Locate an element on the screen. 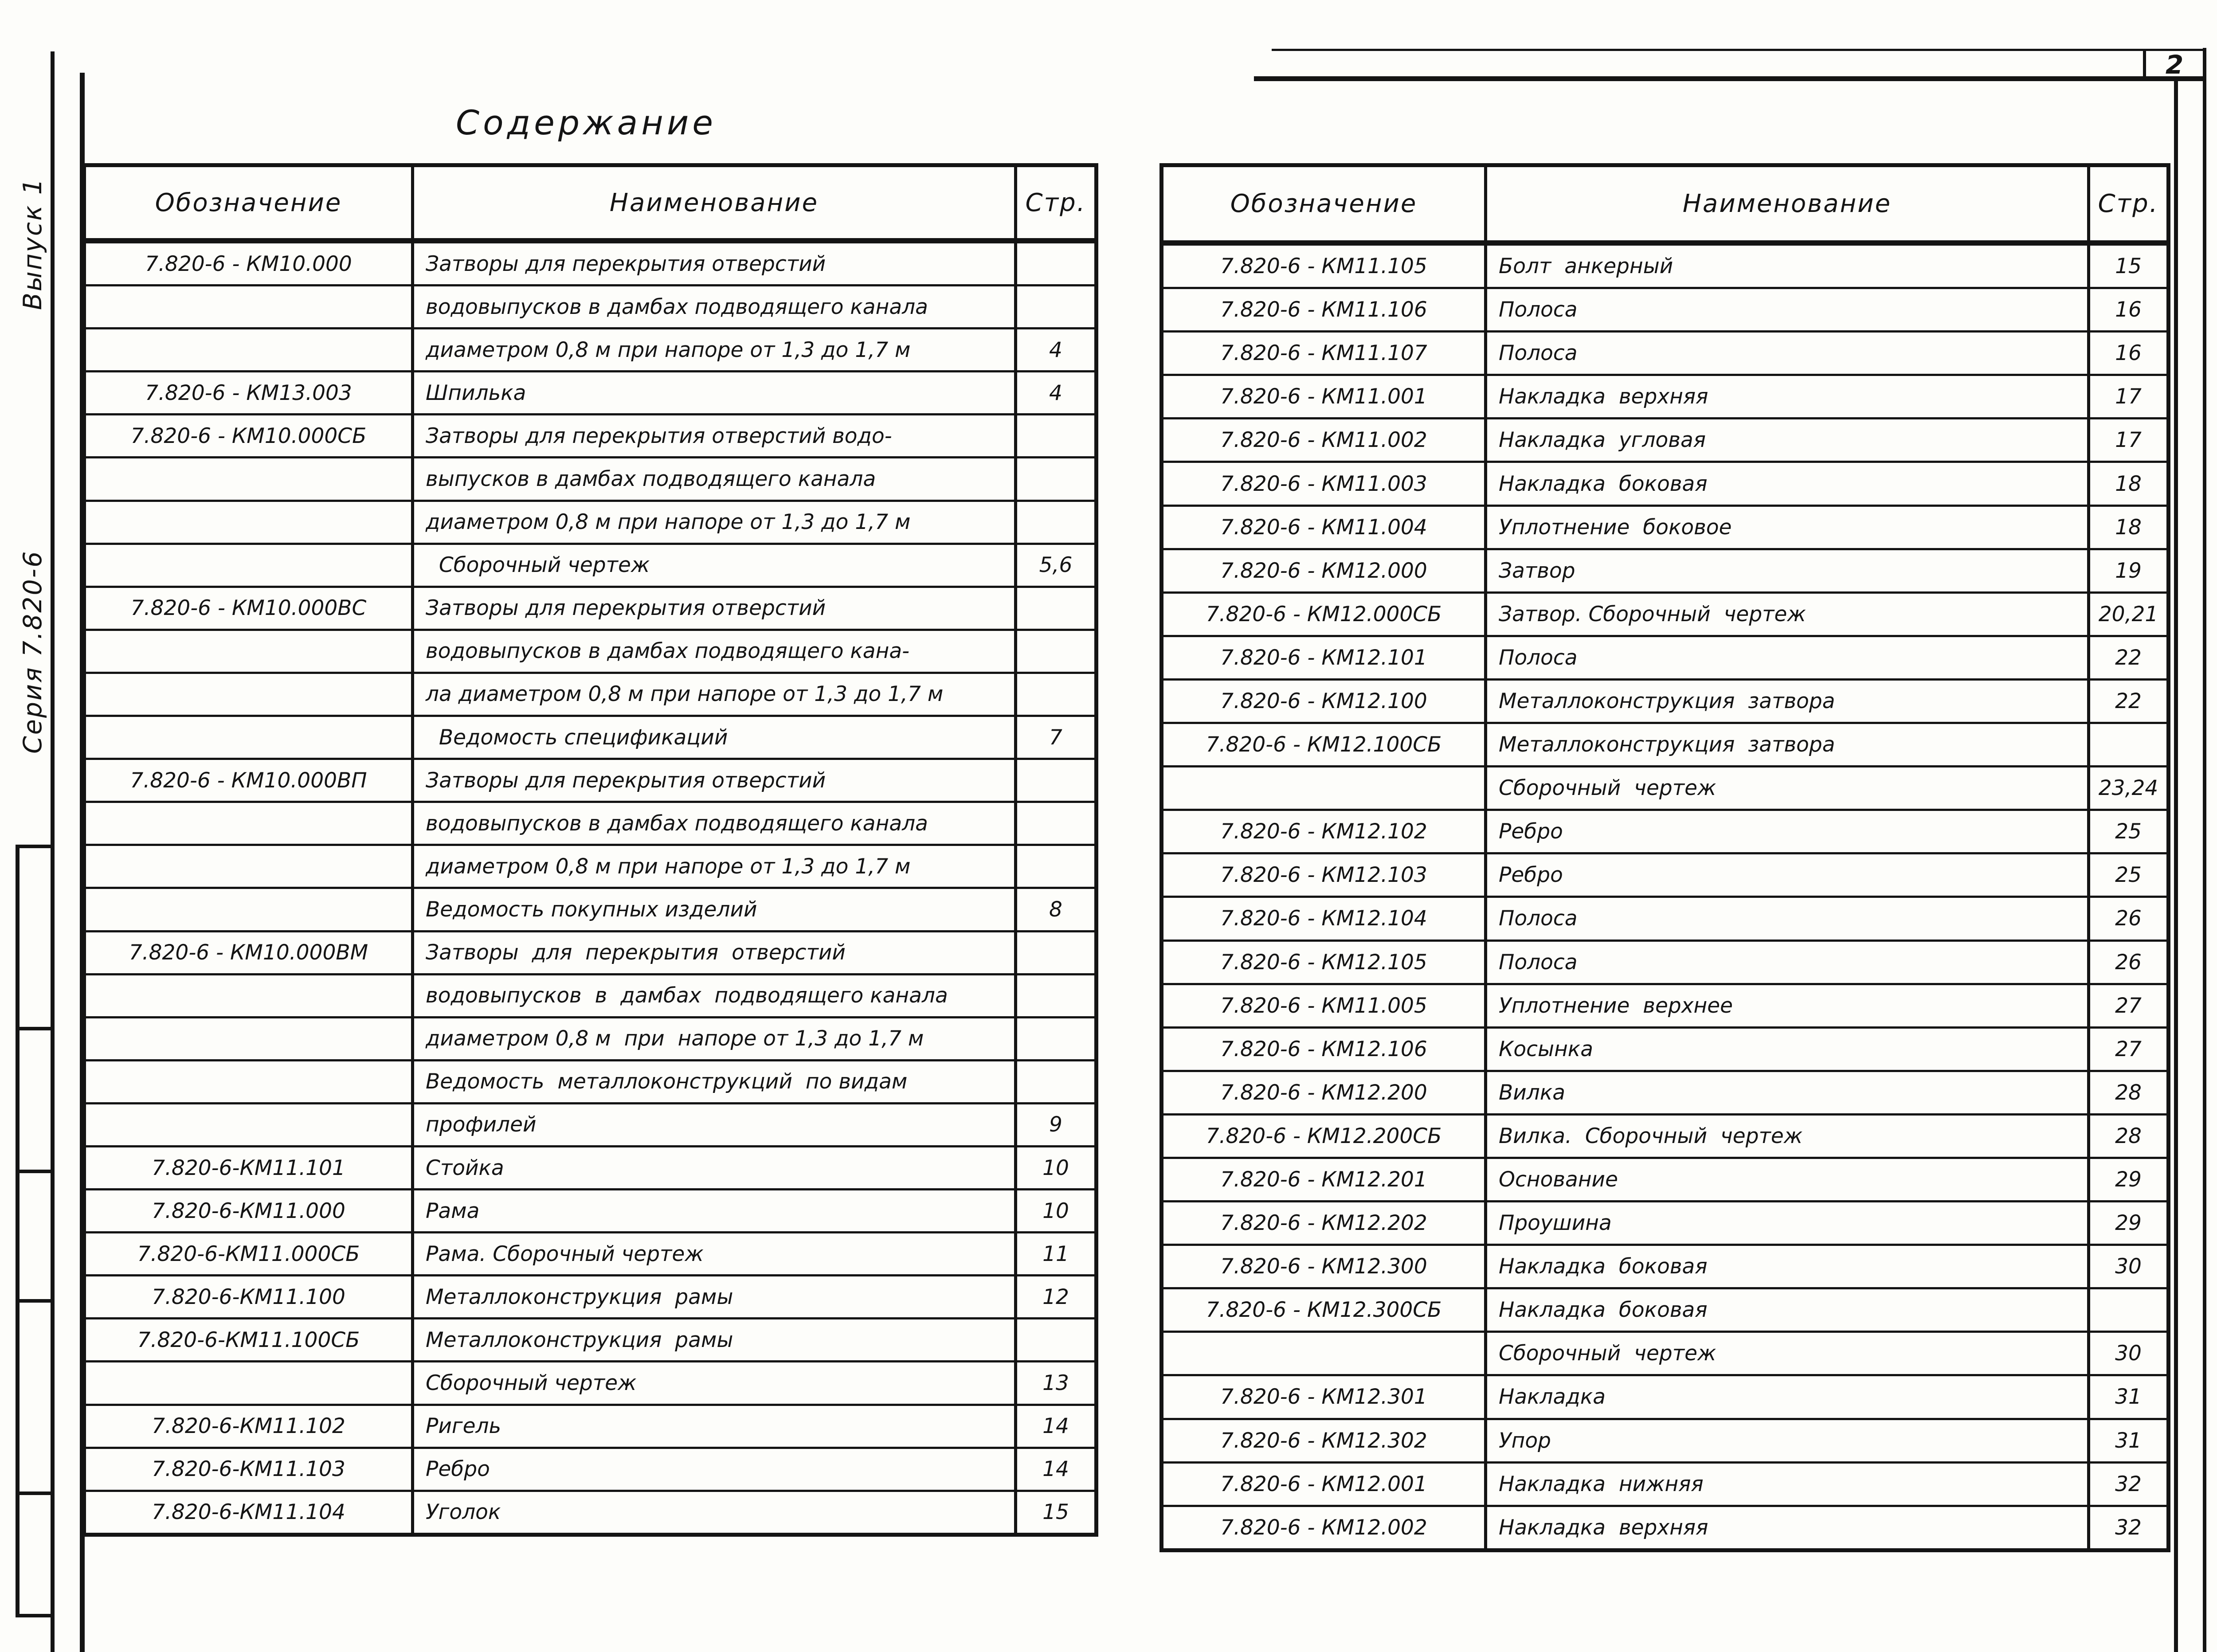  table-row: 7.820-6-КМ11.104 Уголок 15 is located at coordinates (590, 1512).